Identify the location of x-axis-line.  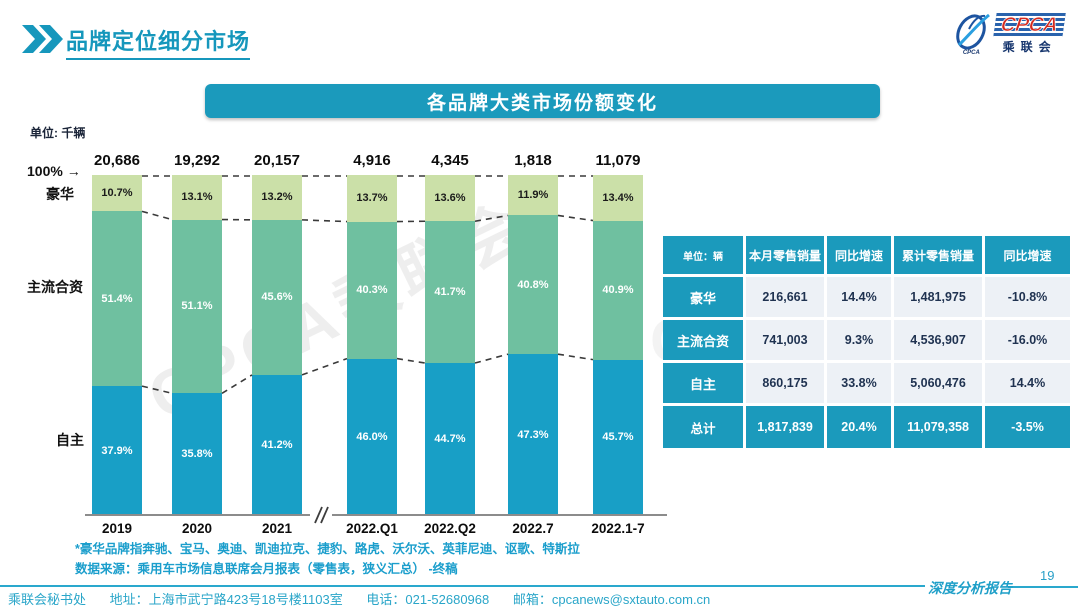
(376, 515).